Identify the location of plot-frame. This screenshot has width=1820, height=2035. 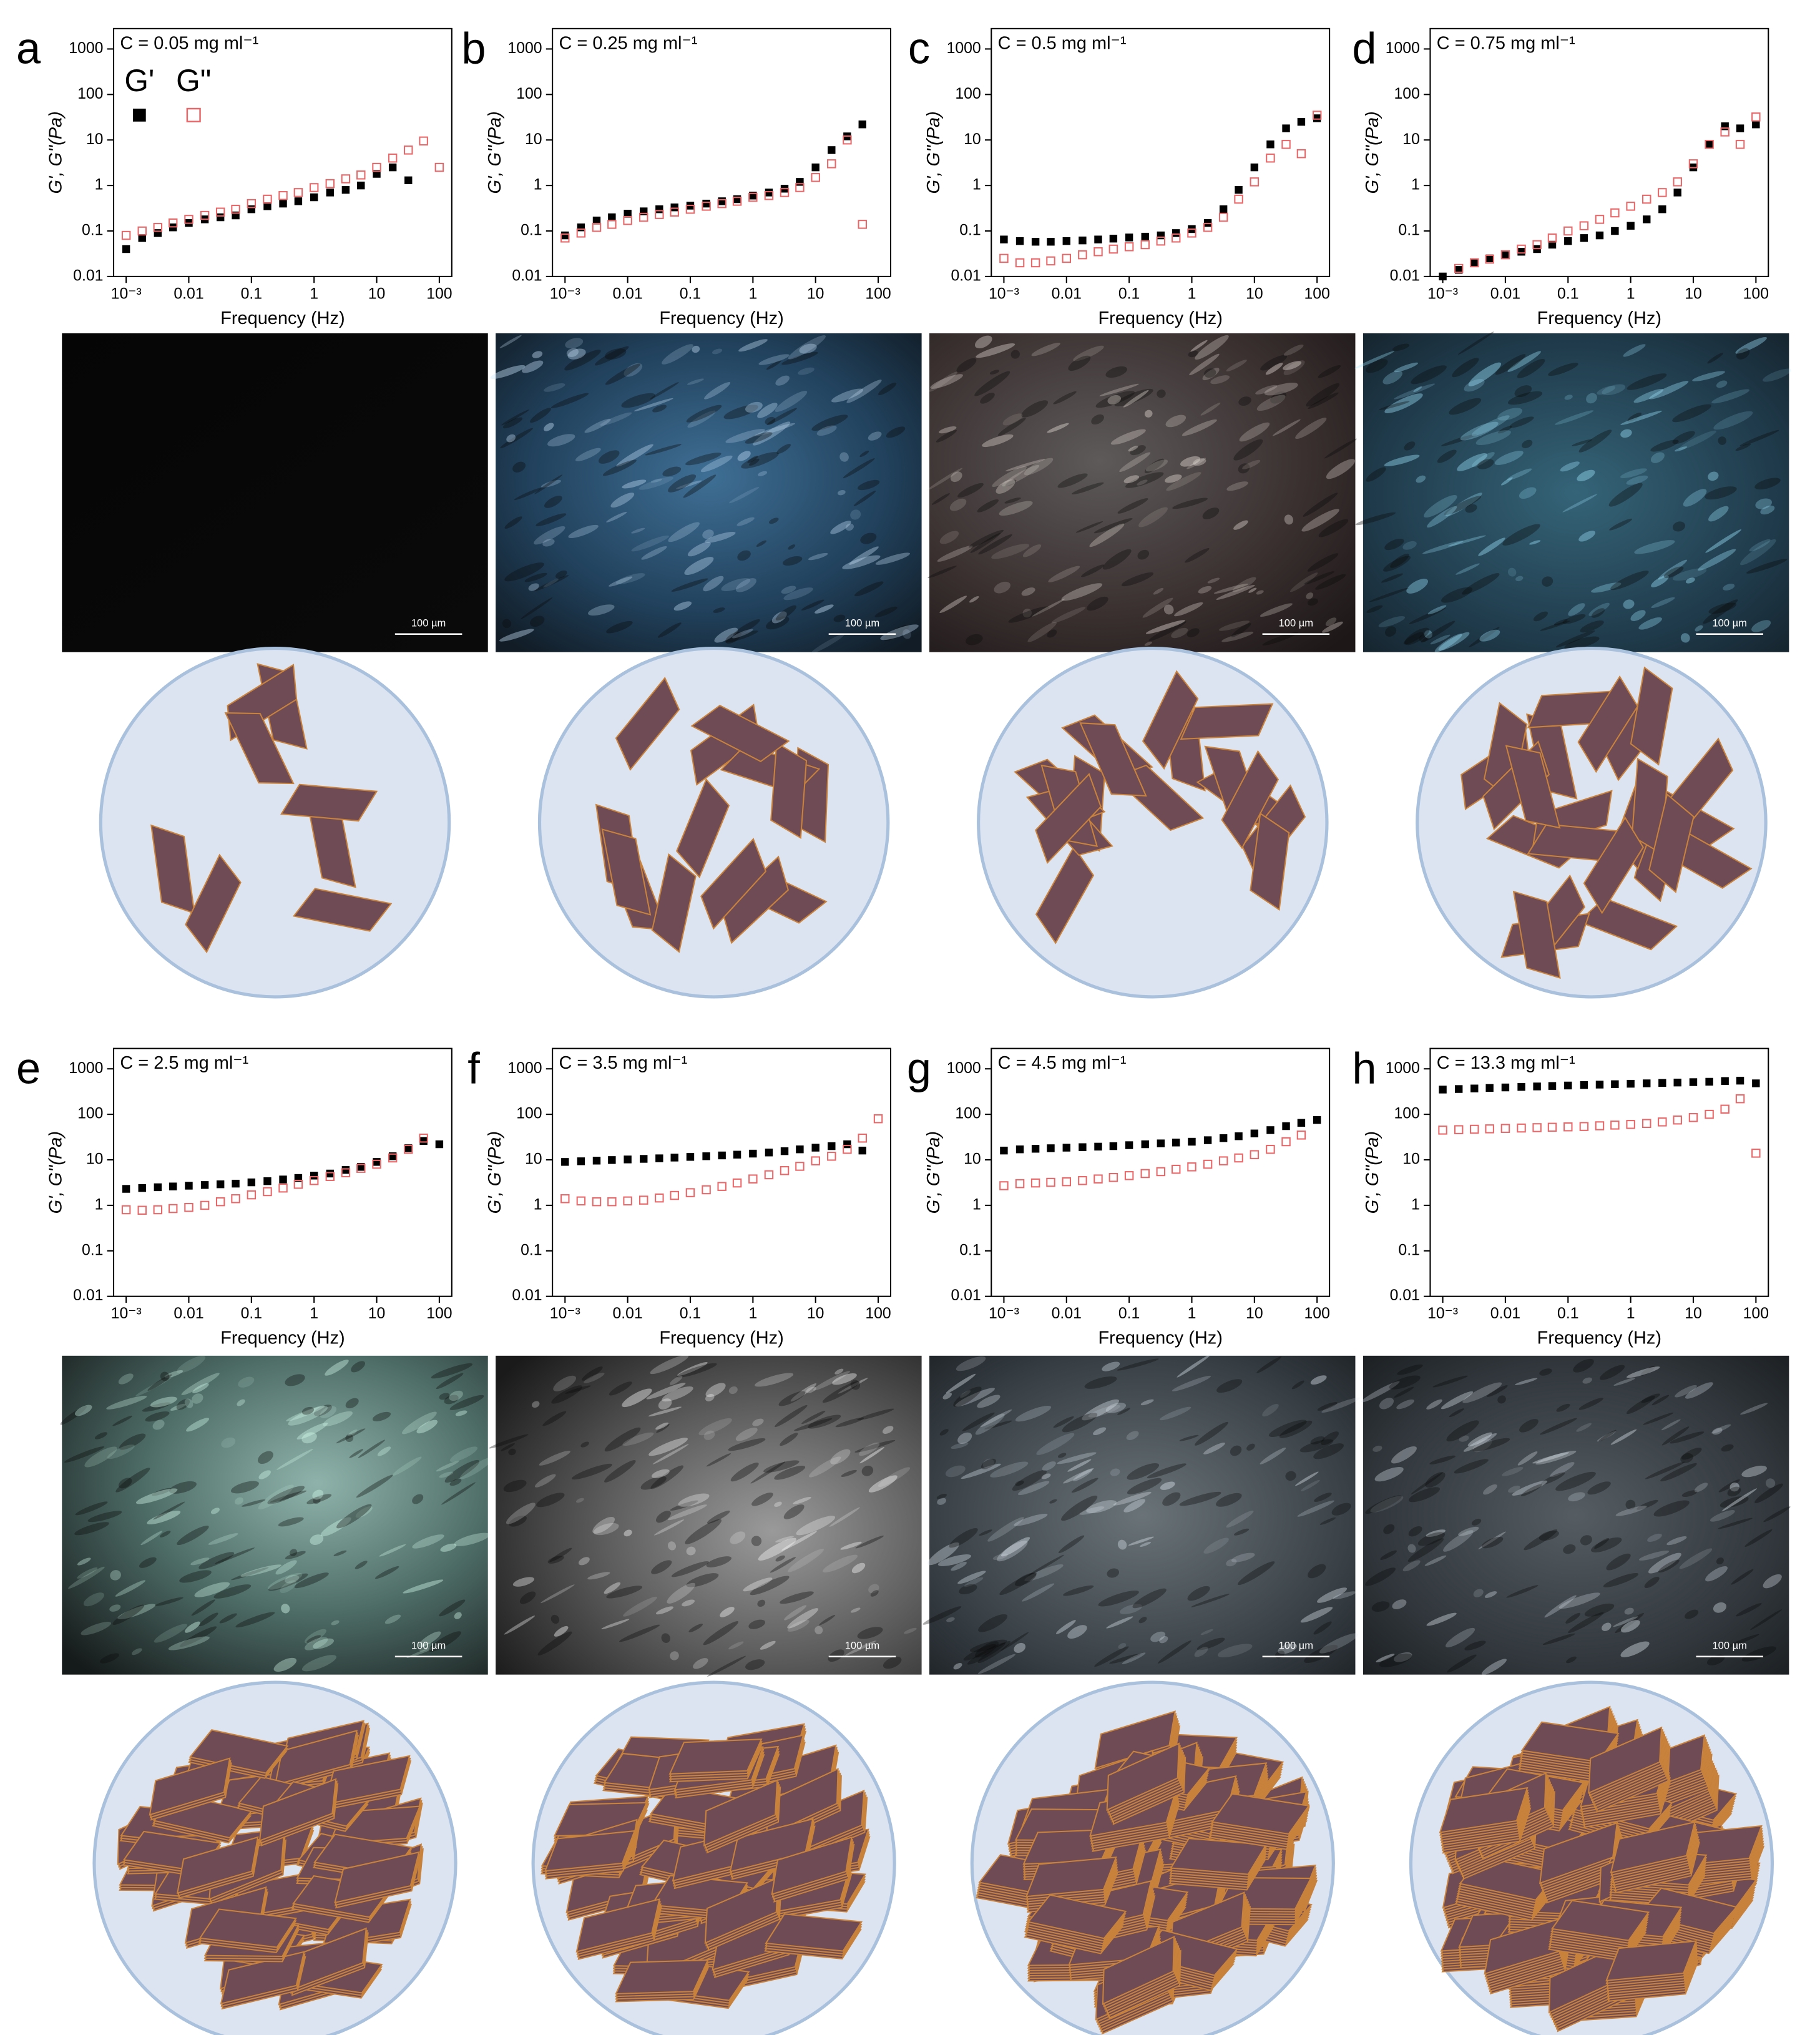
(282, 152).